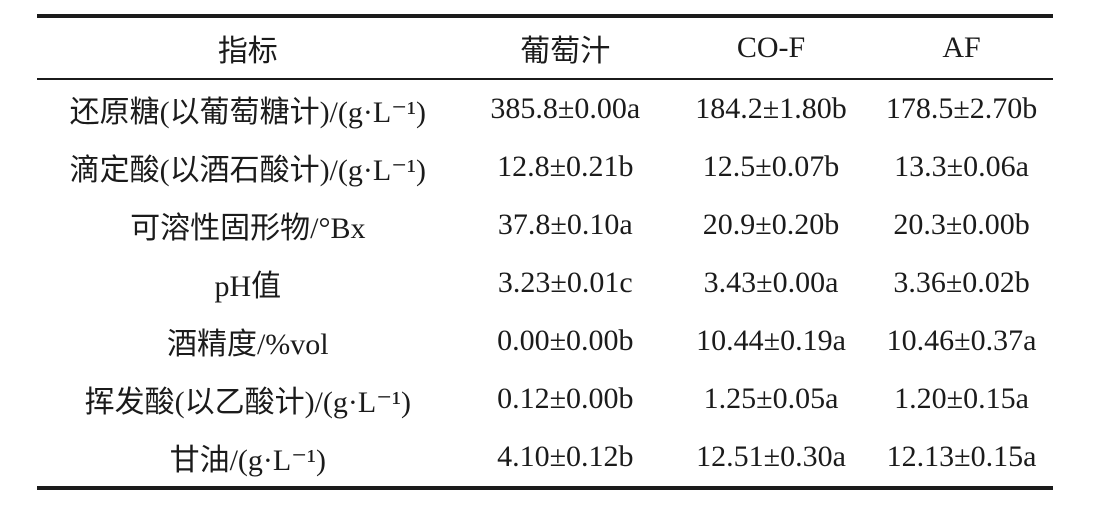  Describe the element at coordinates (771, 166) in the screenshot. I see `value-cell: 12.5±0.07b` at that location.